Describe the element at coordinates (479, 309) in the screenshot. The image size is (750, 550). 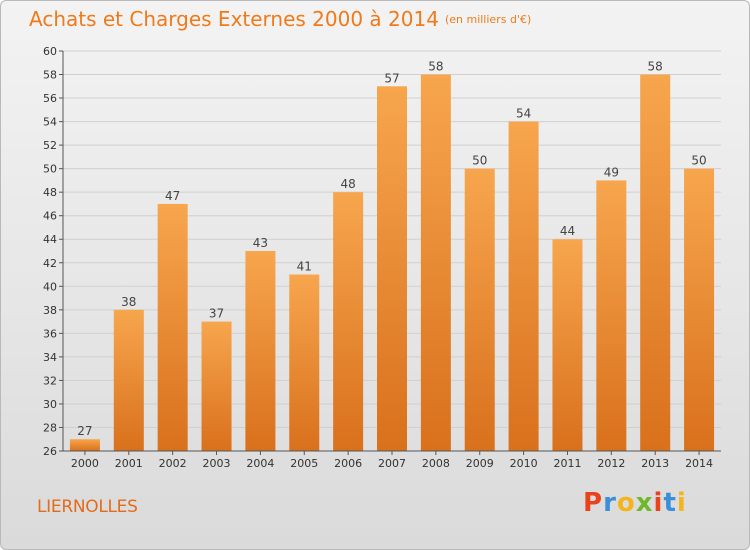
I see `bar-2009` at that location.